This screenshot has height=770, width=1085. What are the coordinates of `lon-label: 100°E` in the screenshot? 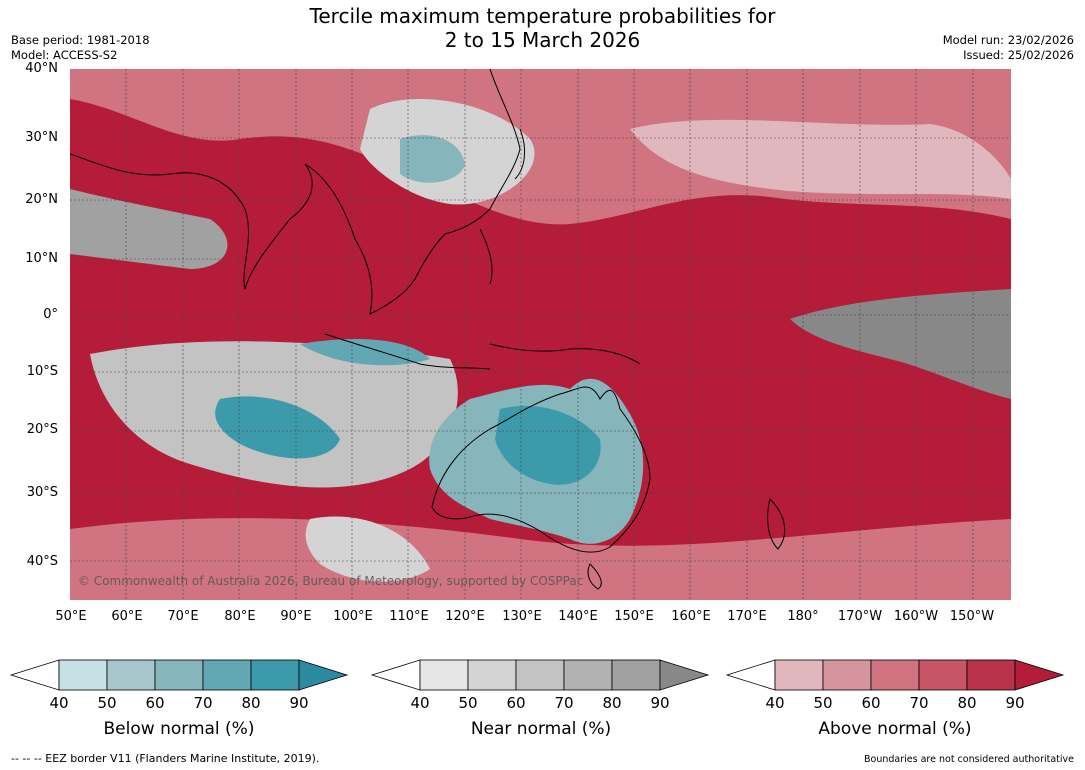 It's located at (353, 616).